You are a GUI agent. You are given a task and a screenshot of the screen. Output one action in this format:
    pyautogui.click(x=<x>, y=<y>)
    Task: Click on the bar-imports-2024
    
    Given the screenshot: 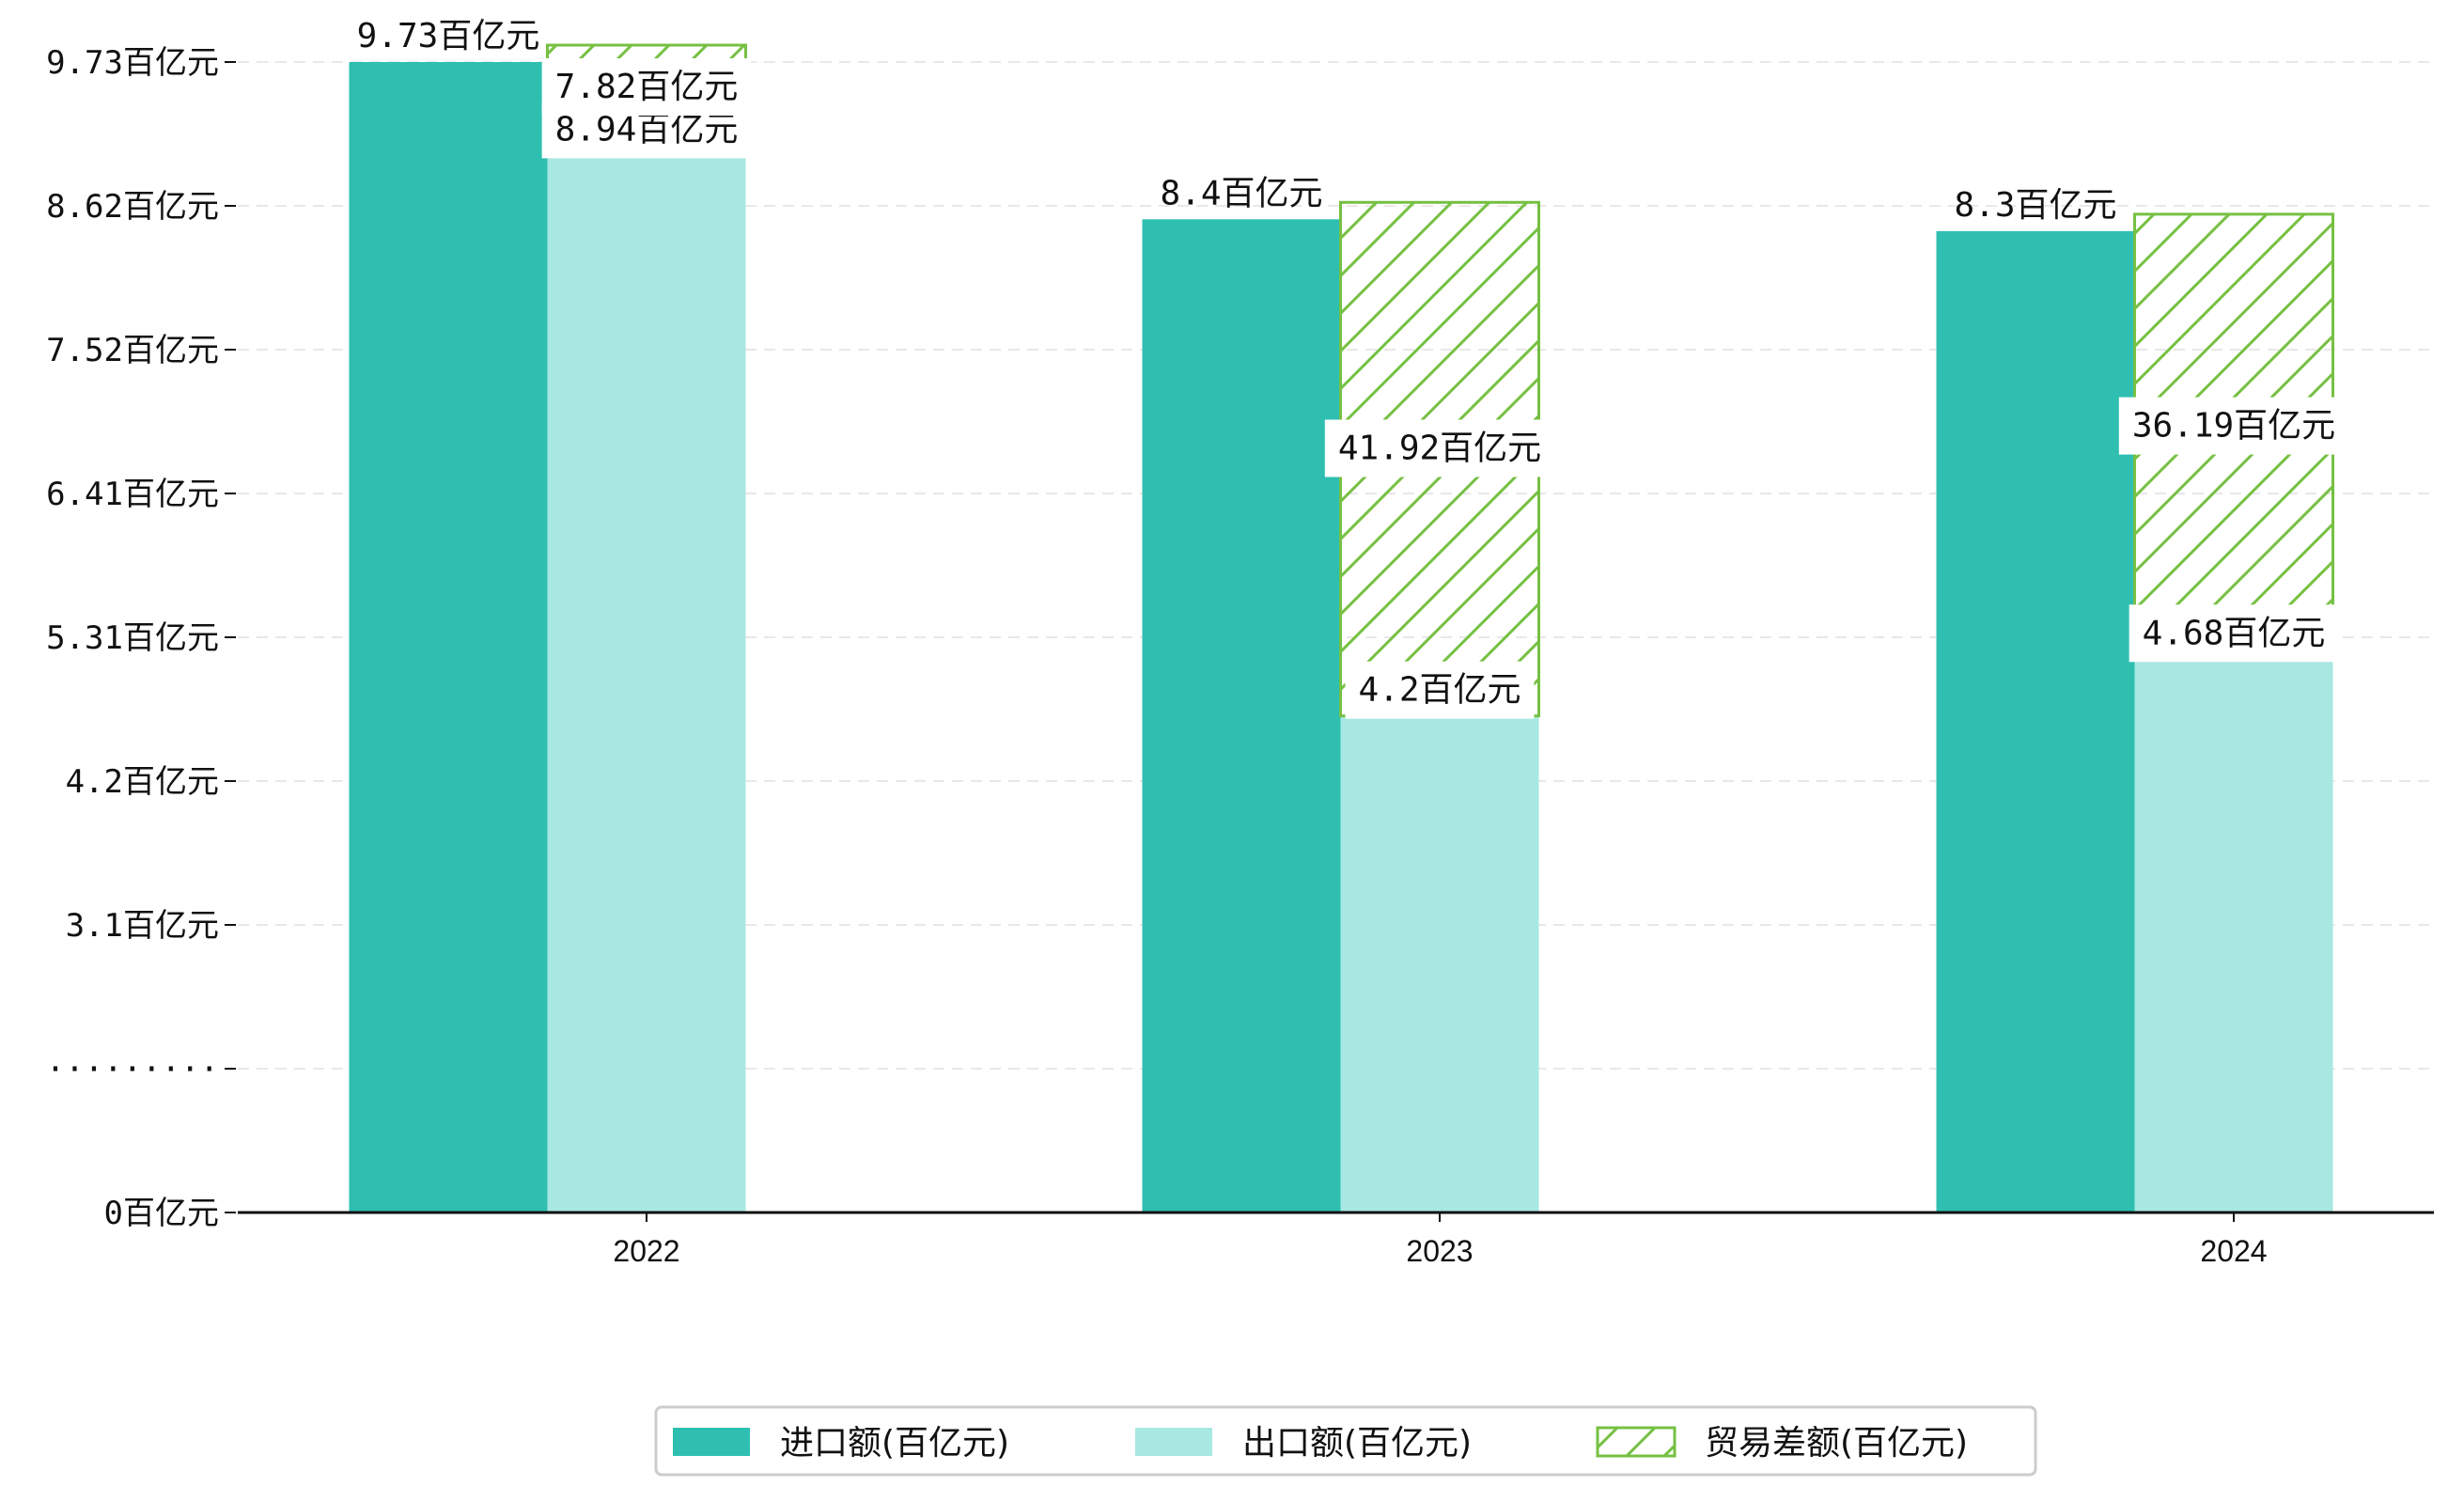 What is the action you would take?
    pyautogui.click(x=2035, y=721)
    